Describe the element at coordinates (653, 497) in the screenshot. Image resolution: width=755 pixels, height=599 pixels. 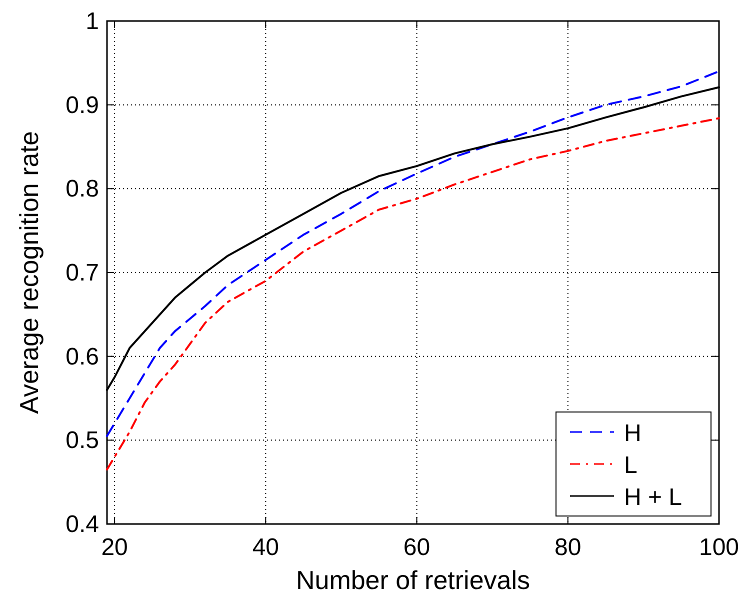
I see `legend-label: H + L` at that location.